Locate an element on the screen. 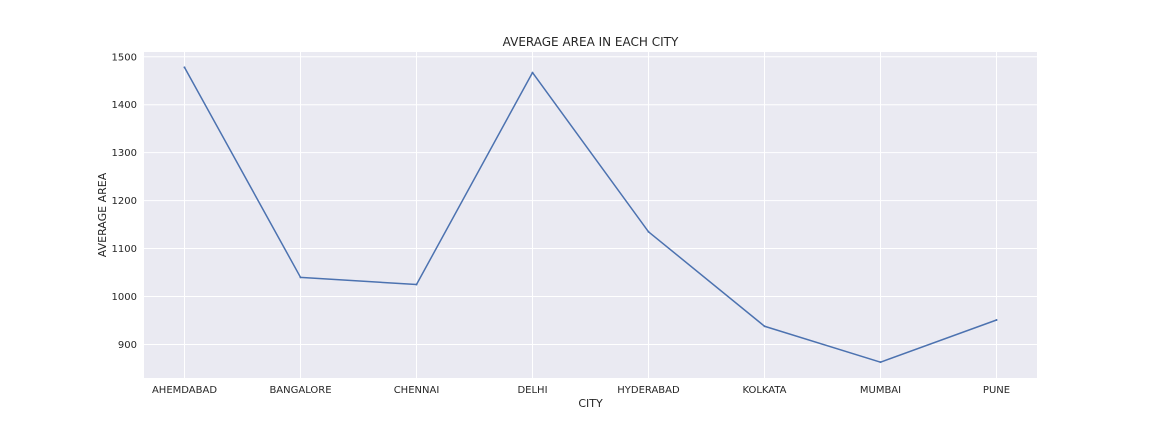 The width and height of the screenshot is (1152, 436). y-tick-label: 1100 is located at coordinates (124, 249).